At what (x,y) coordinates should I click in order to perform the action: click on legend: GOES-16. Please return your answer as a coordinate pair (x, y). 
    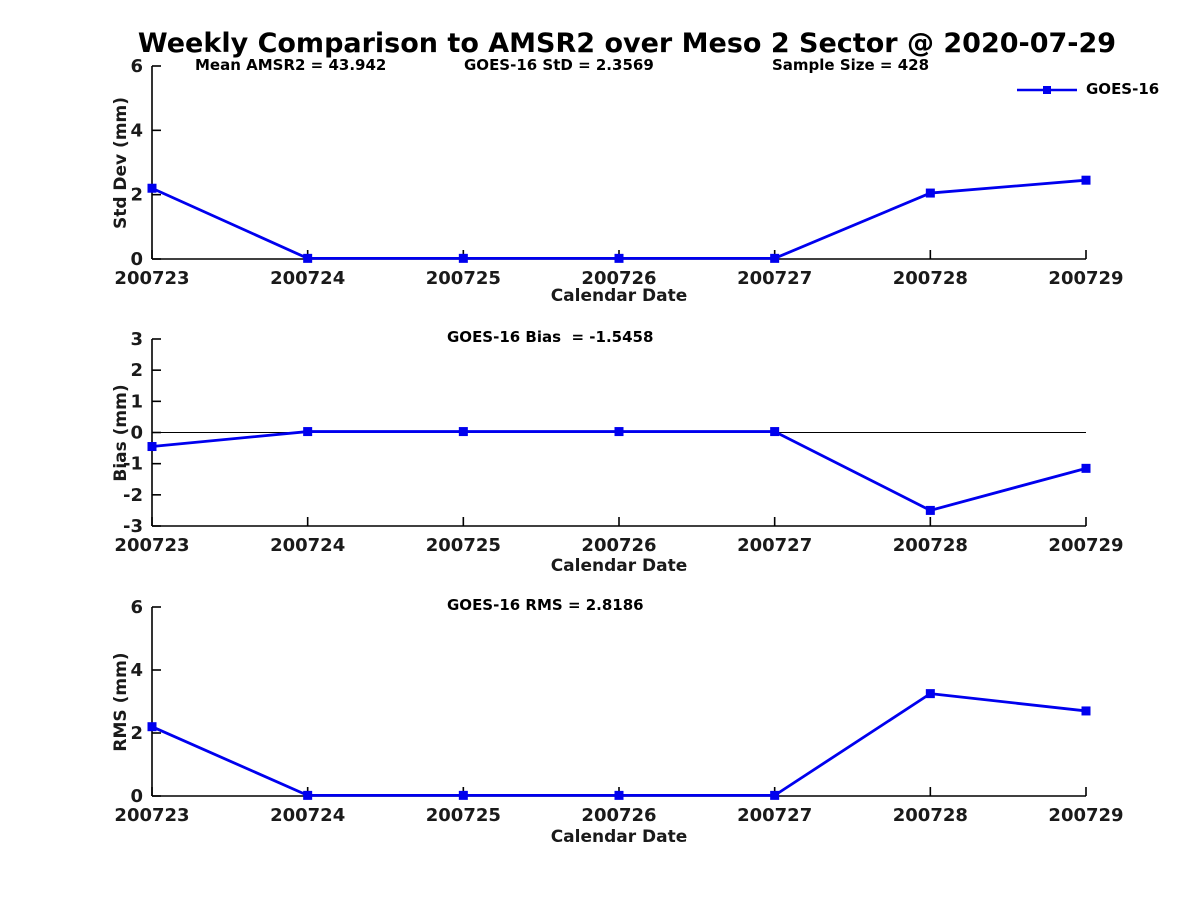
    Looking at the image, I should click on (1087, 89).